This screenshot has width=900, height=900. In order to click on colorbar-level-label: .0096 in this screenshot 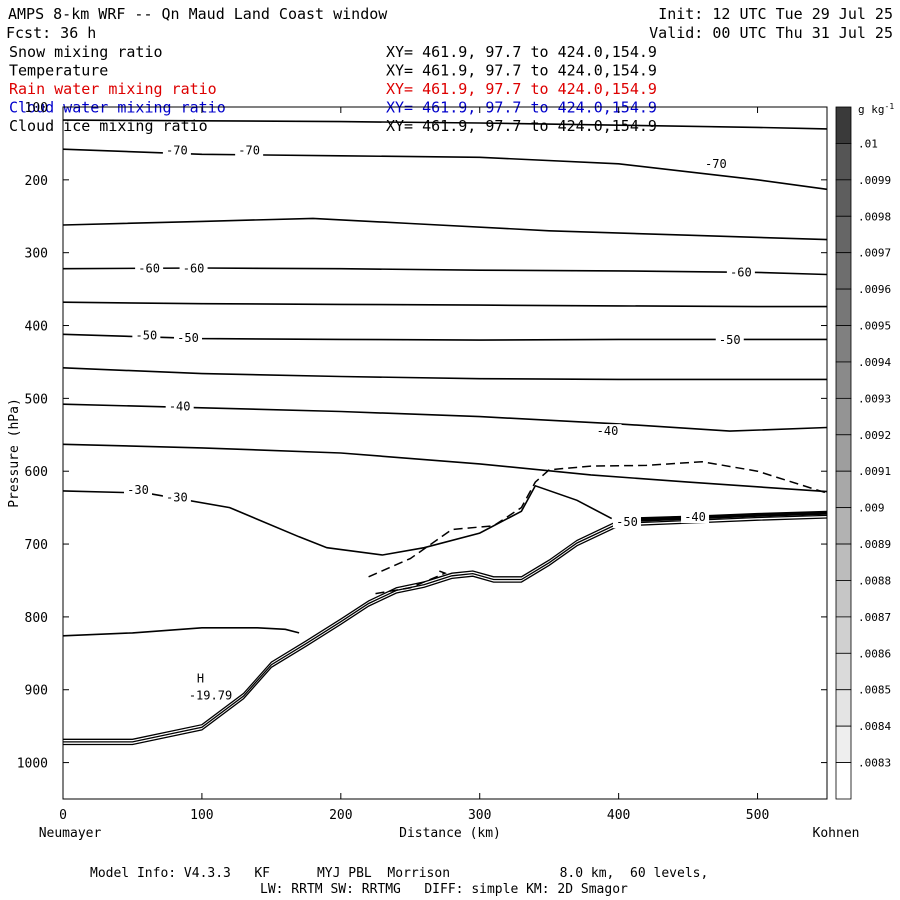, I will do `click(874, 289)`.